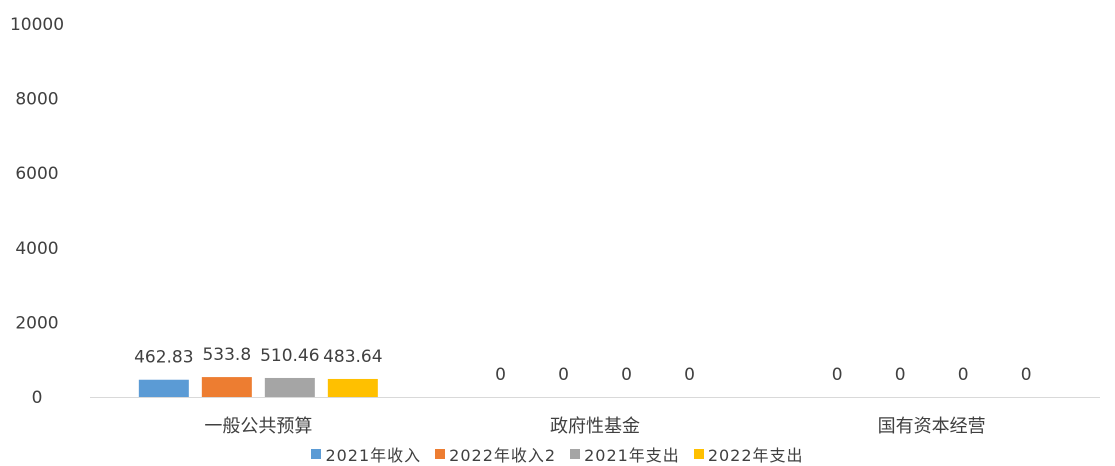  Describe the element at coordinates (37, 398) in the screenshot. I see `y-tick-label: 0` at that location.